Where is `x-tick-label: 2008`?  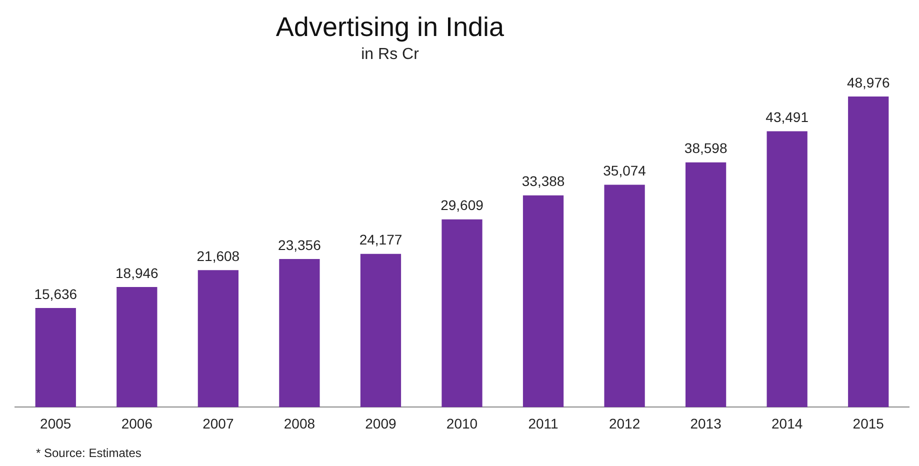 x-tick-label: 2008 is located at coordinates (300, 423).